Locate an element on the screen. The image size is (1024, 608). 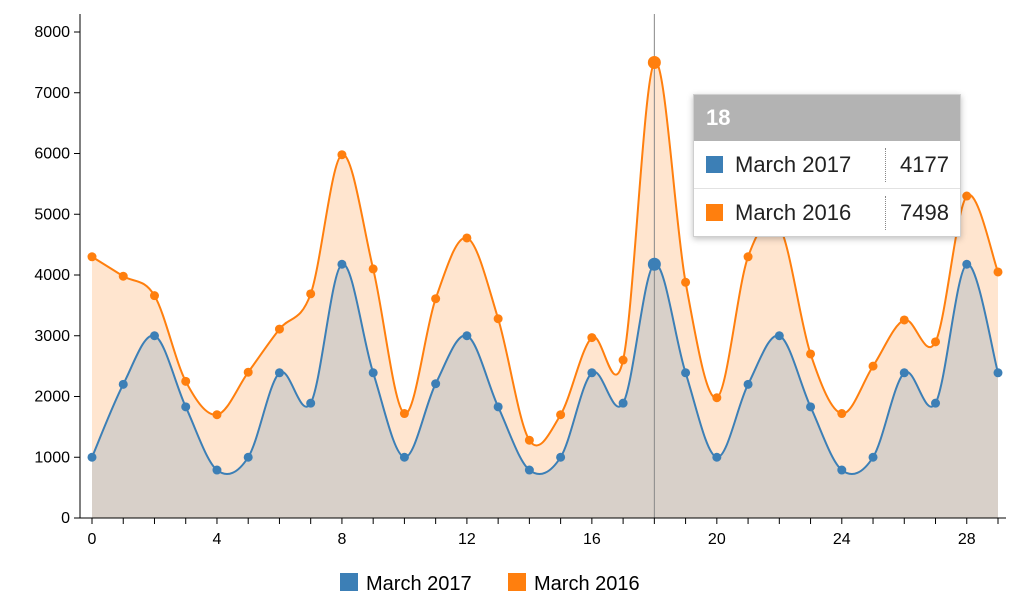
tooltip: 18 March 2017 4177 March 2016 7498 is located at coordinates (827, 165).